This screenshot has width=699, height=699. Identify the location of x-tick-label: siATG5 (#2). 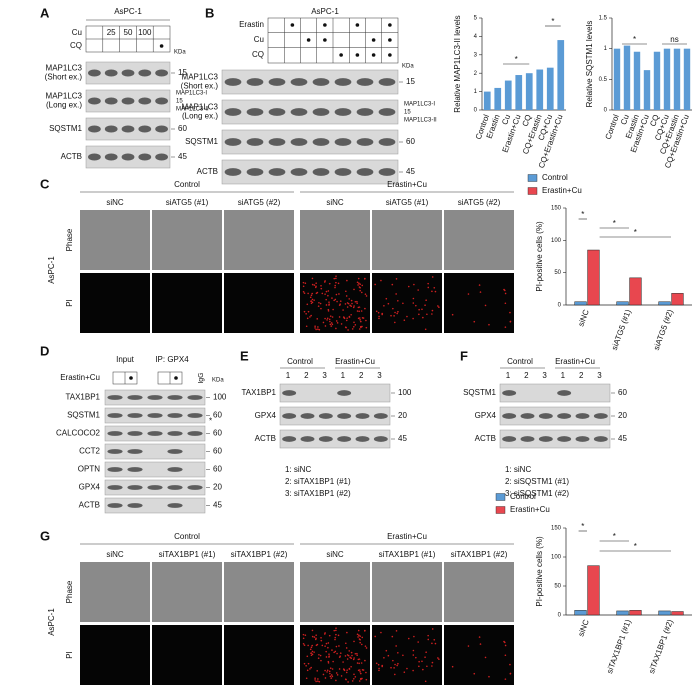
(663, 329).